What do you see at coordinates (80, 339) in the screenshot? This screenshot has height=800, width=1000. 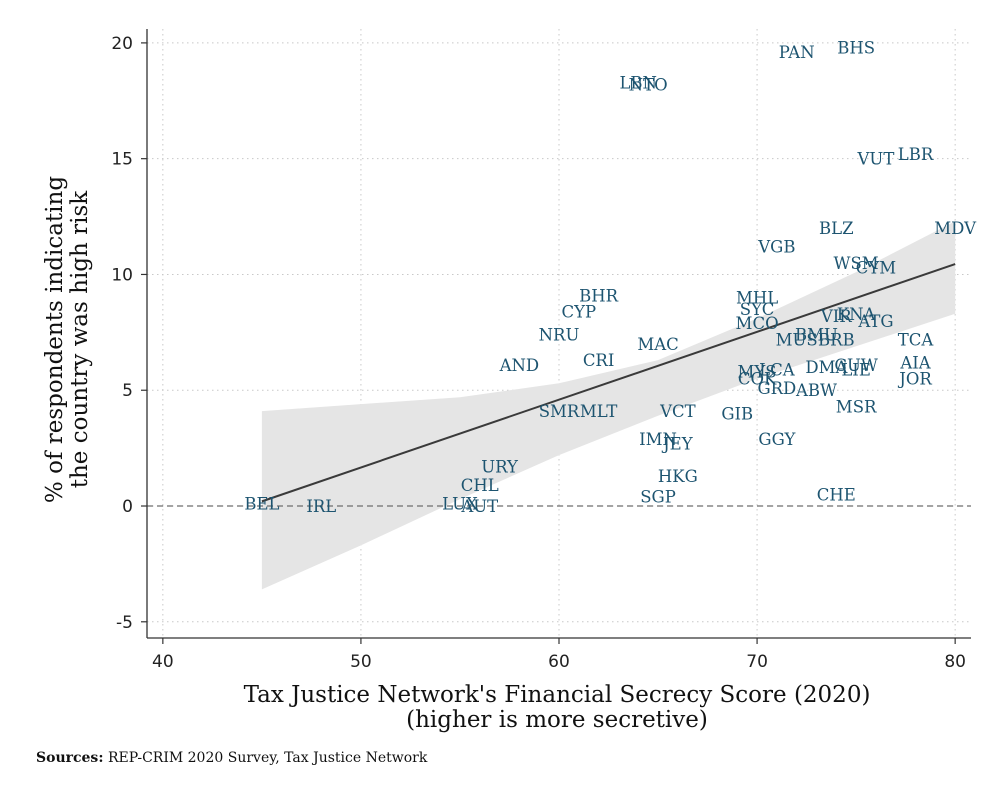 I see `y-axis-subtitle: the country was high risk` at bounding box center [80, 339].